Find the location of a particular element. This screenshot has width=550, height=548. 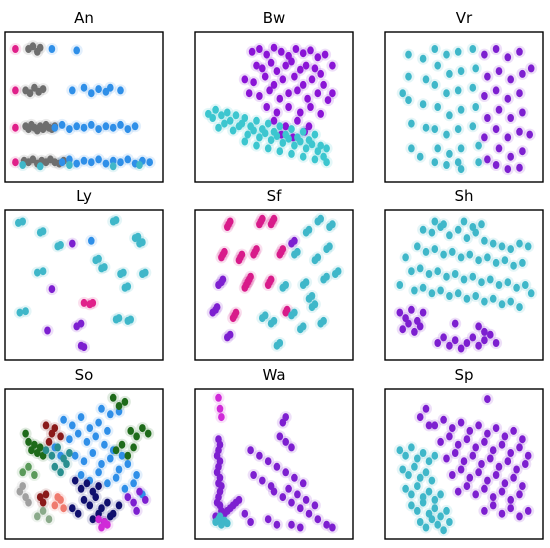

scatter-panel-2: Vr is located at coordinates (464, 96).